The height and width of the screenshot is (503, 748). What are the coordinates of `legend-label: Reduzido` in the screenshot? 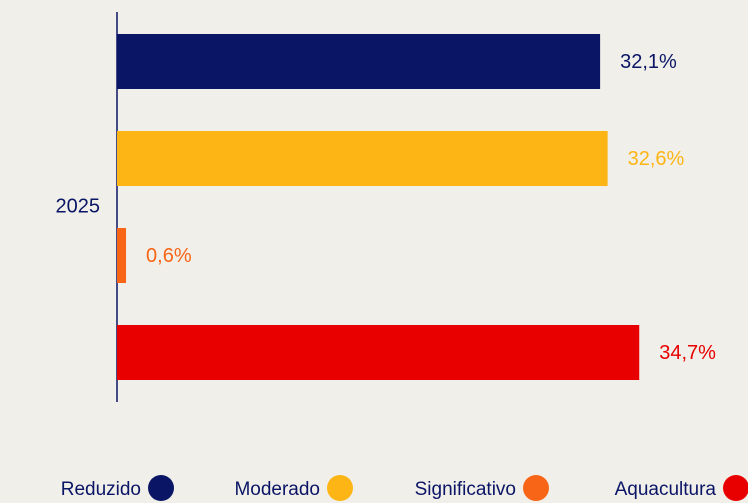 It's located at (101, 489).